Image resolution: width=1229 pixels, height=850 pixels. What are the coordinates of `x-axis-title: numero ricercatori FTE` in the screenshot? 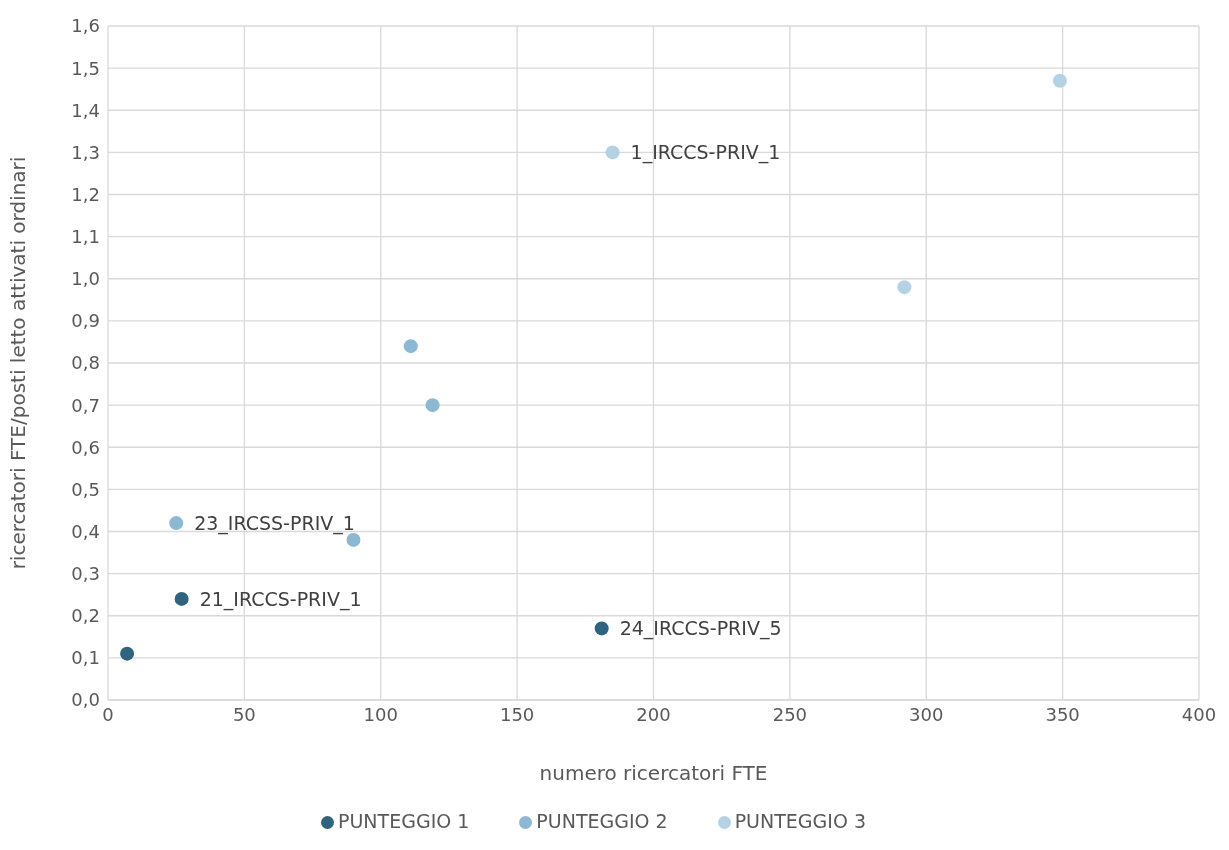 It's located at (653, 773).